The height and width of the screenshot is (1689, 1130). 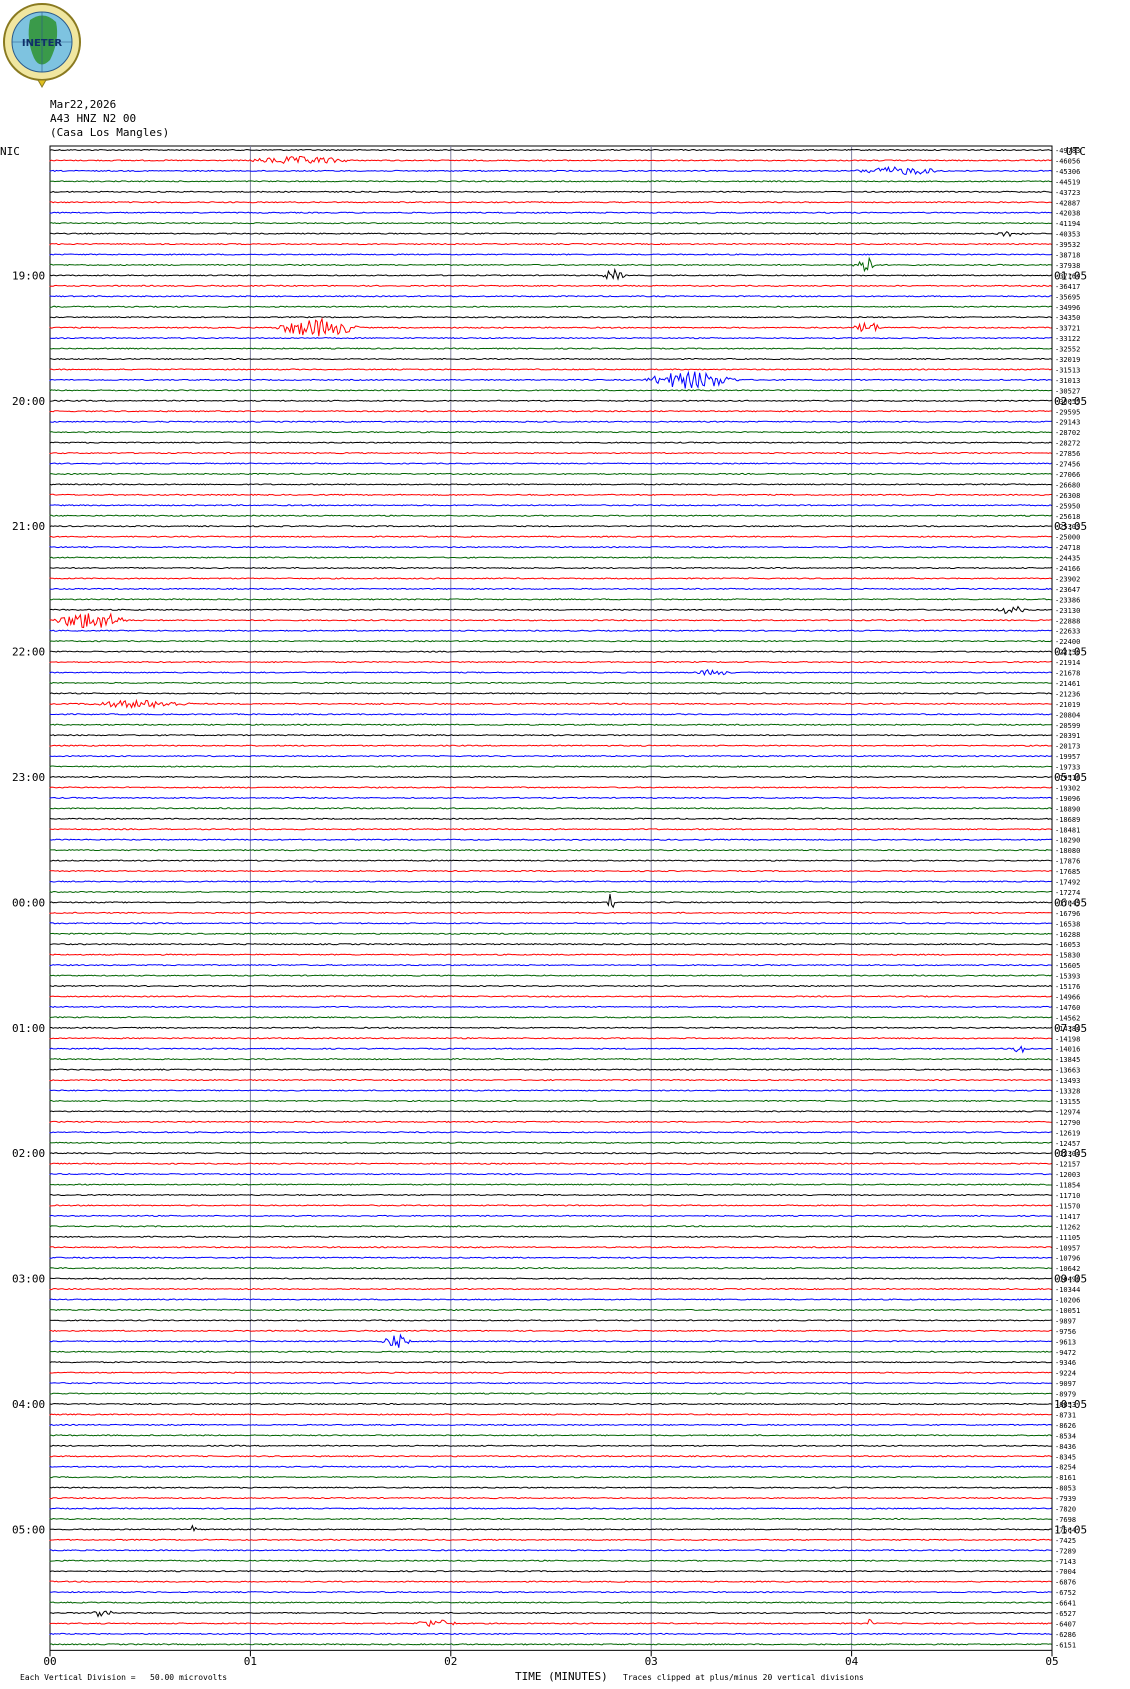 I want to click on header-date: Mar22,2026, so click(x=83, y=104).